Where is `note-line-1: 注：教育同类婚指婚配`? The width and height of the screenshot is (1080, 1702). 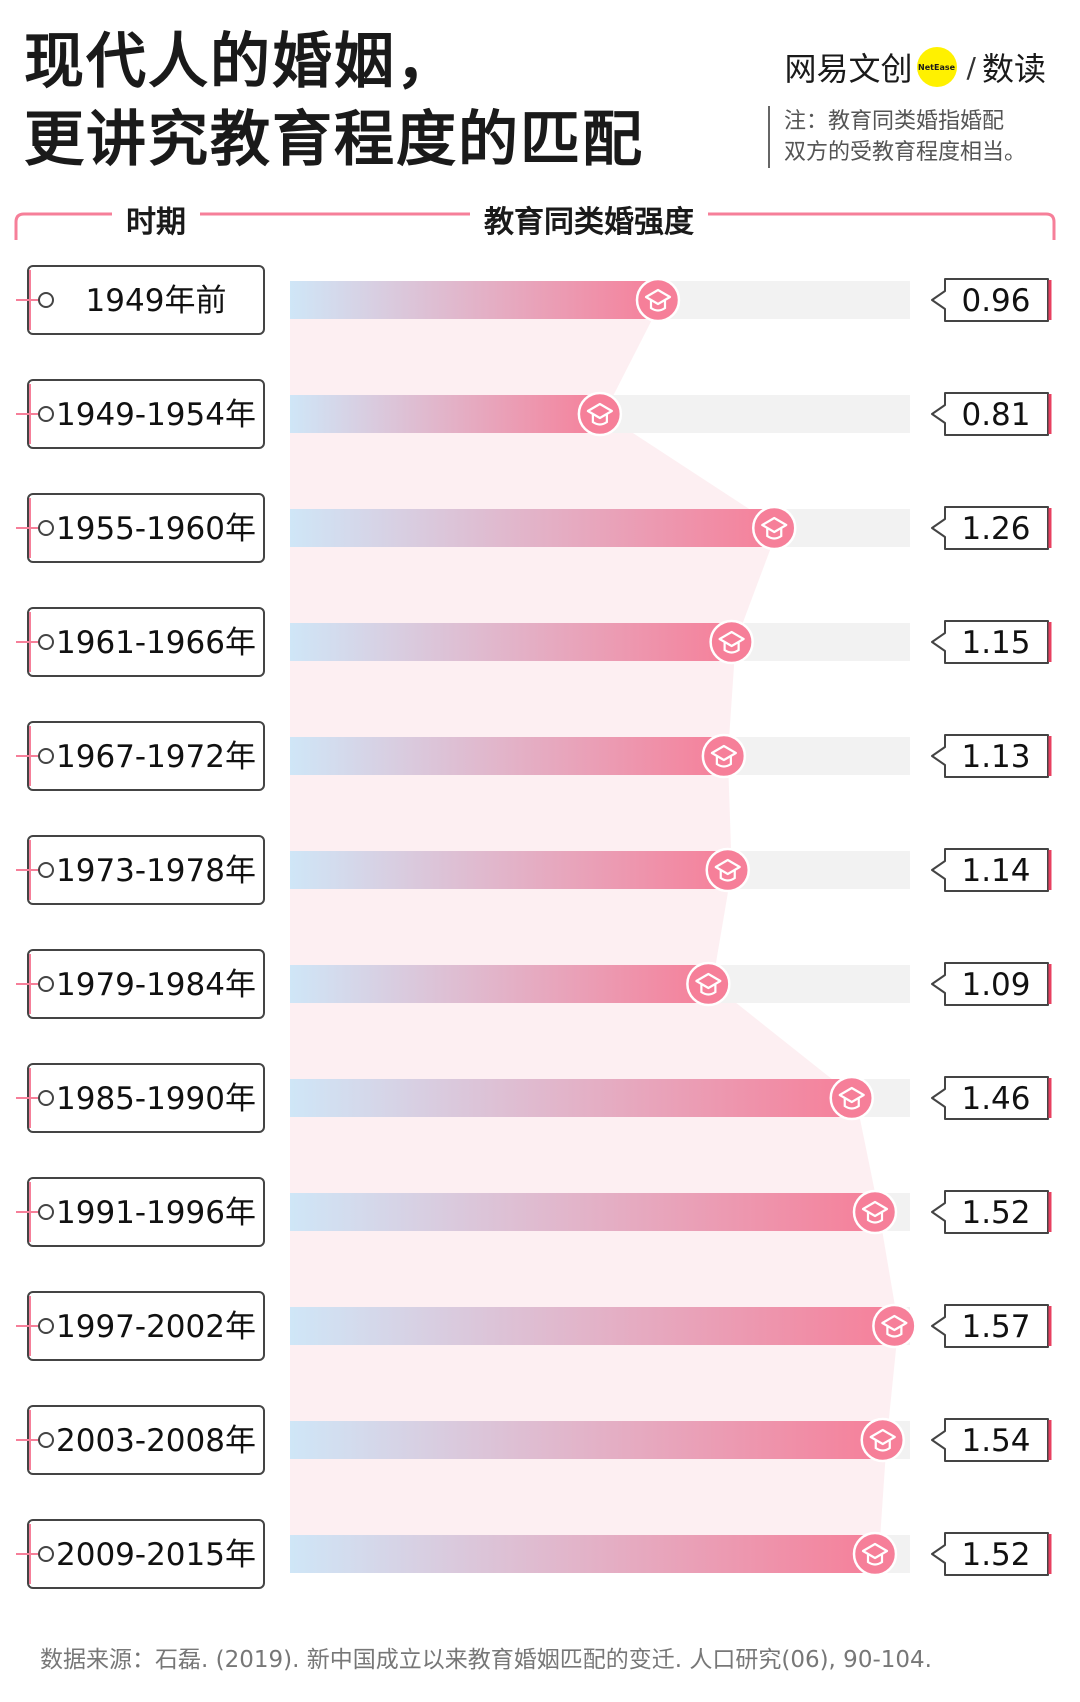
note-line-1: 注：教育同类婚指婚配 is located at coordinates (894, 121).